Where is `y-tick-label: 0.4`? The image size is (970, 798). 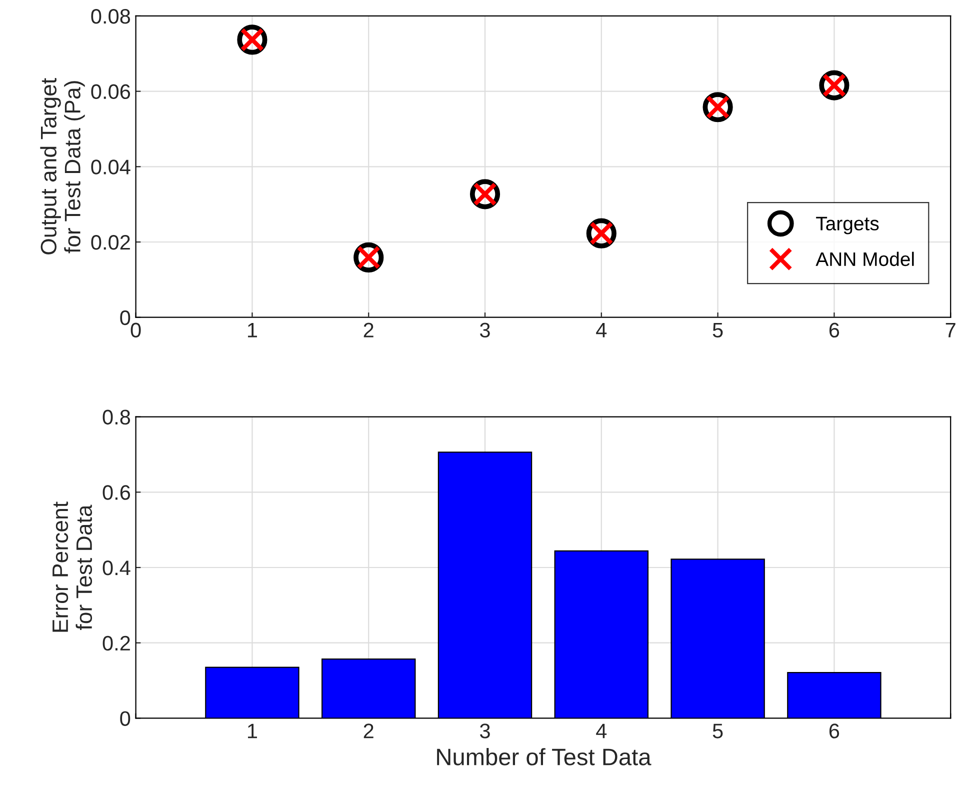 y-tick-label: 0.4 is located at coordinates (116, 568).